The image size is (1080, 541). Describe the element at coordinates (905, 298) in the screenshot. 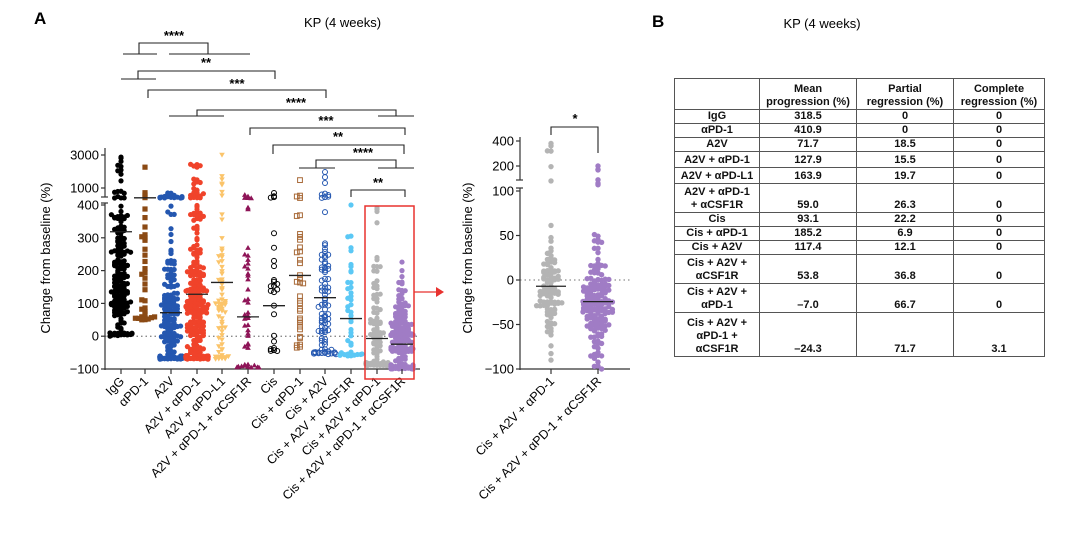

I see `table-cell-partial-regression: 66.7` at that location.